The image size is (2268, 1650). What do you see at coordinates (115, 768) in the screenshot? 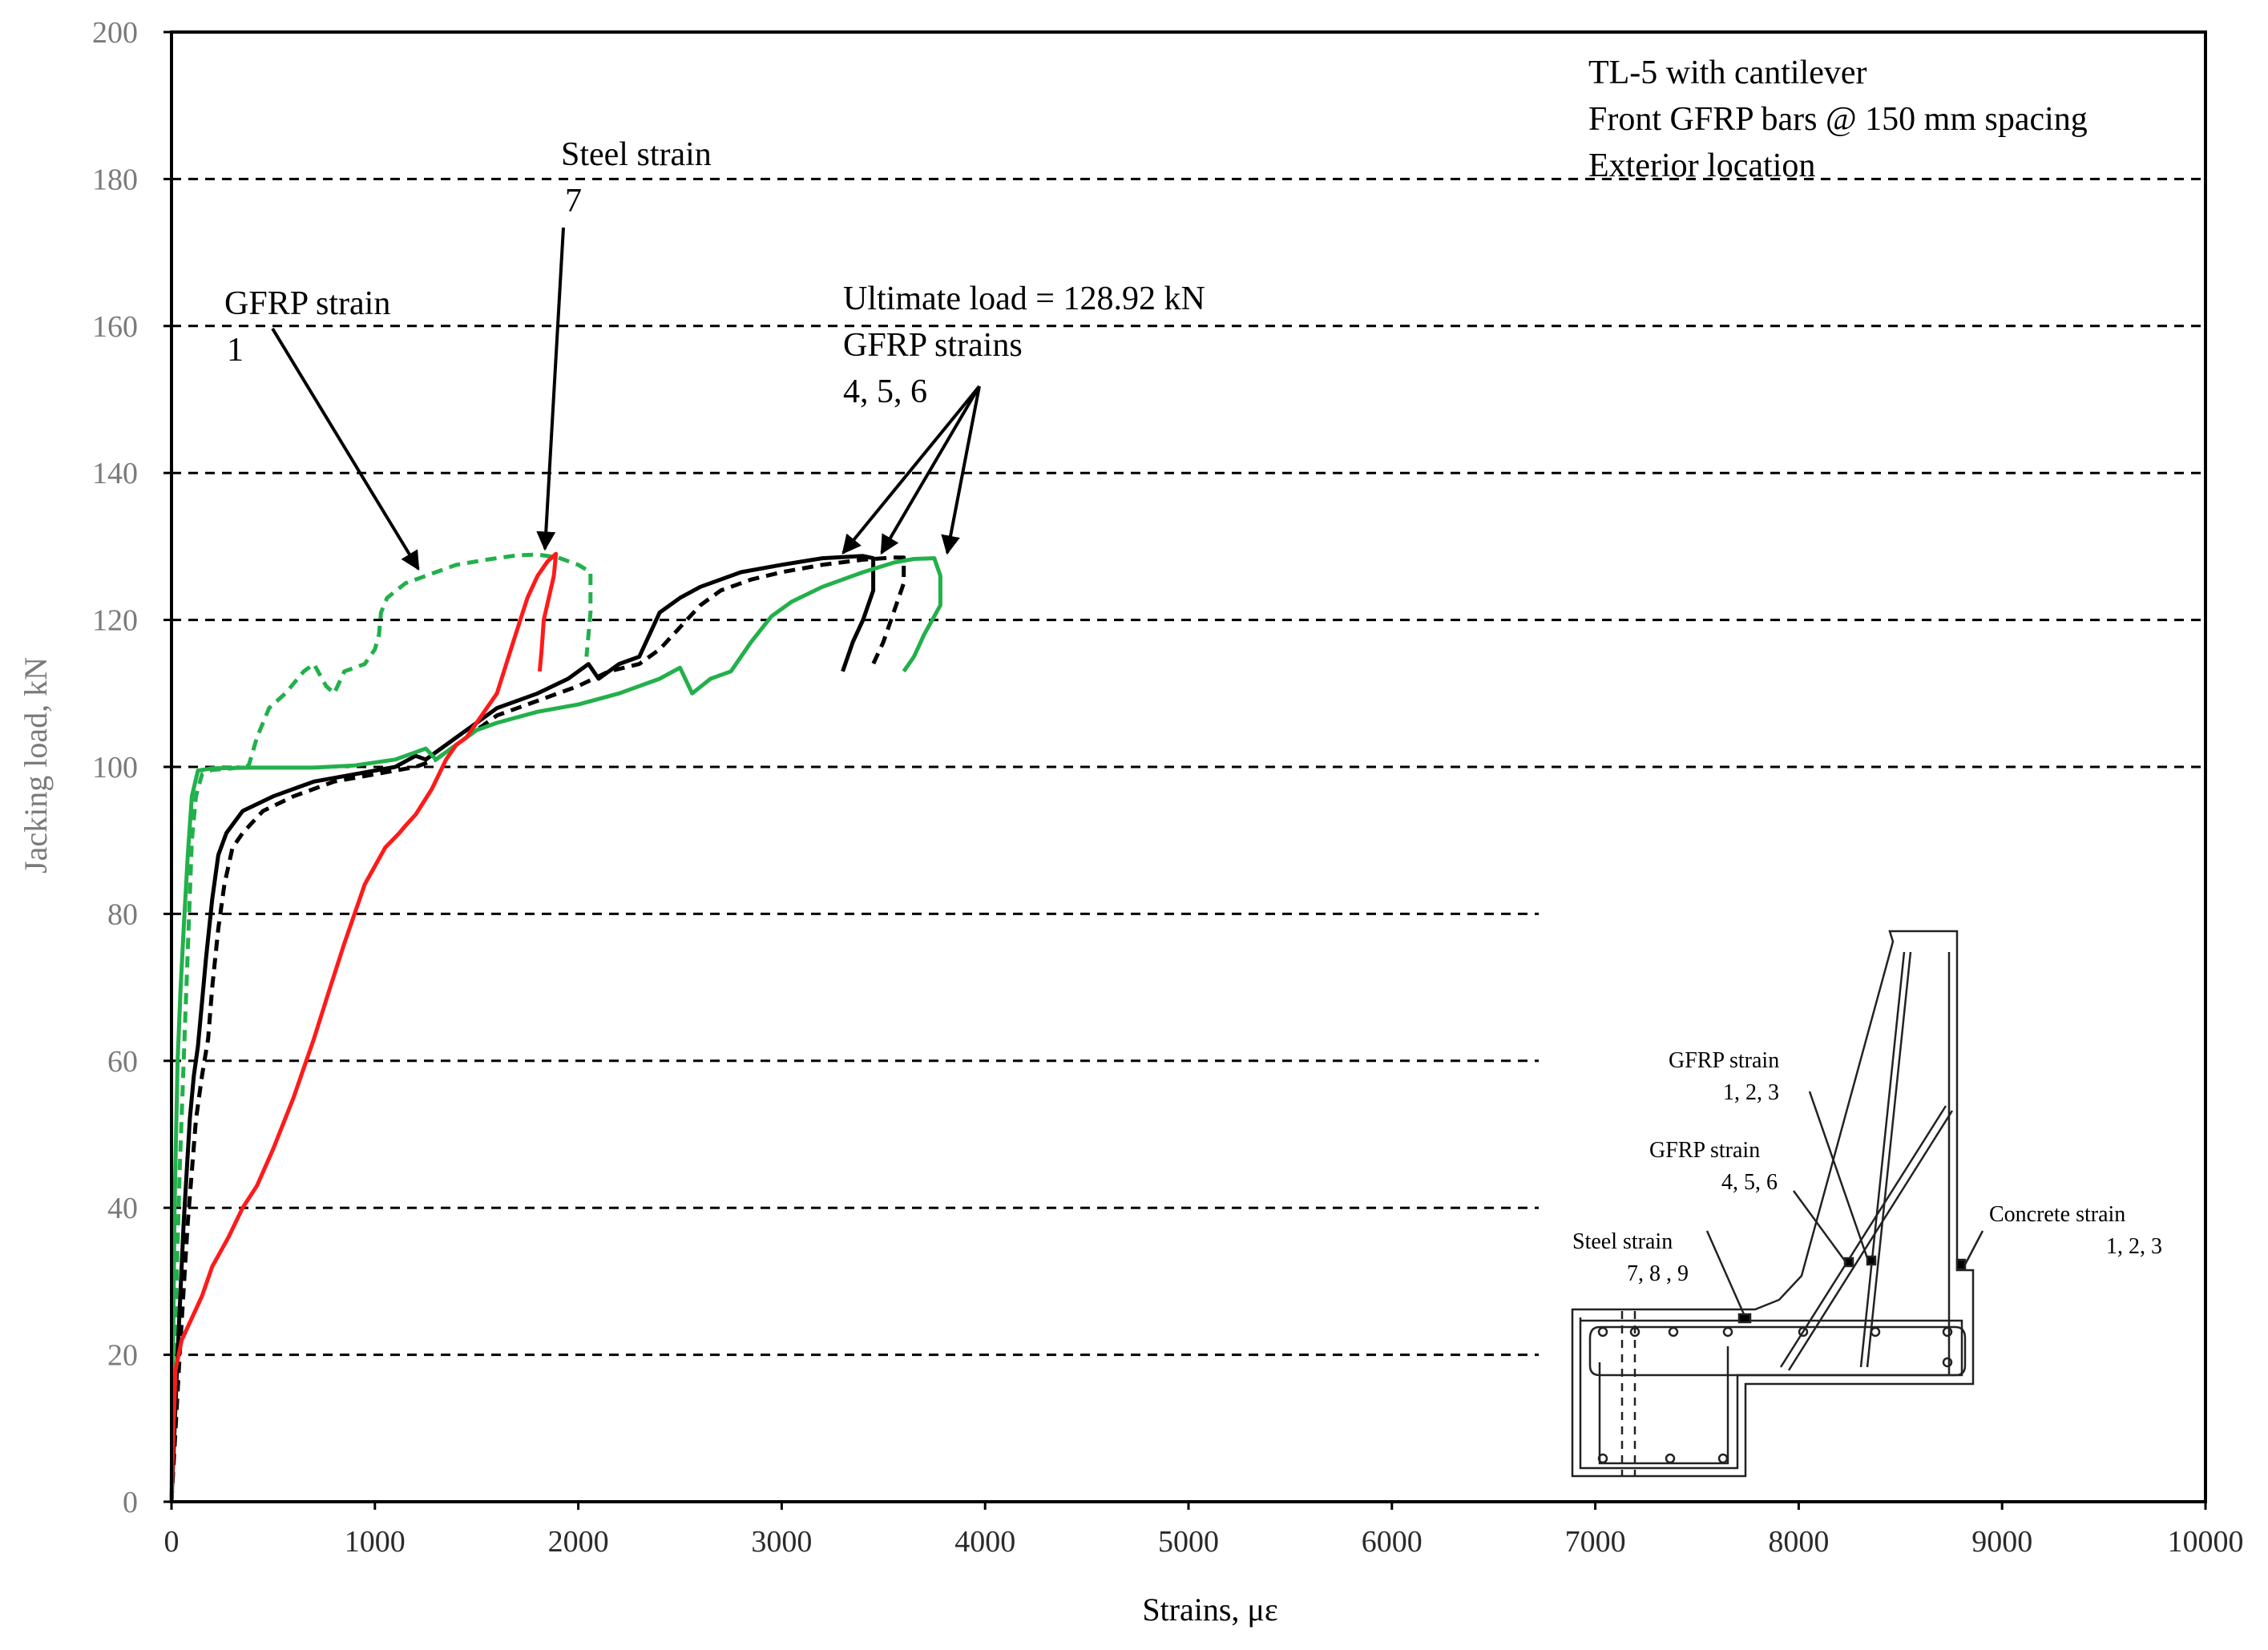
I see `y-tick-label: 100` at bounding box center [115, 768].